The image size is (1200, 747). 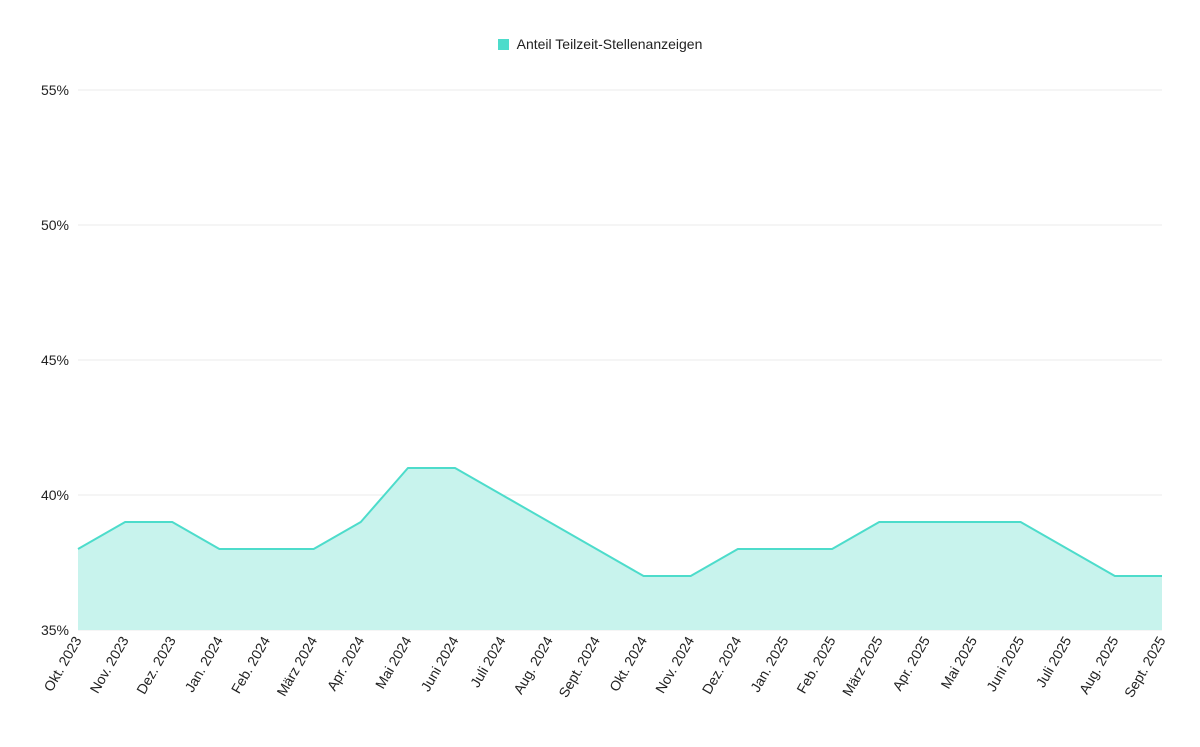 I want to click on legend-swatch, so click(x=503, y=44).